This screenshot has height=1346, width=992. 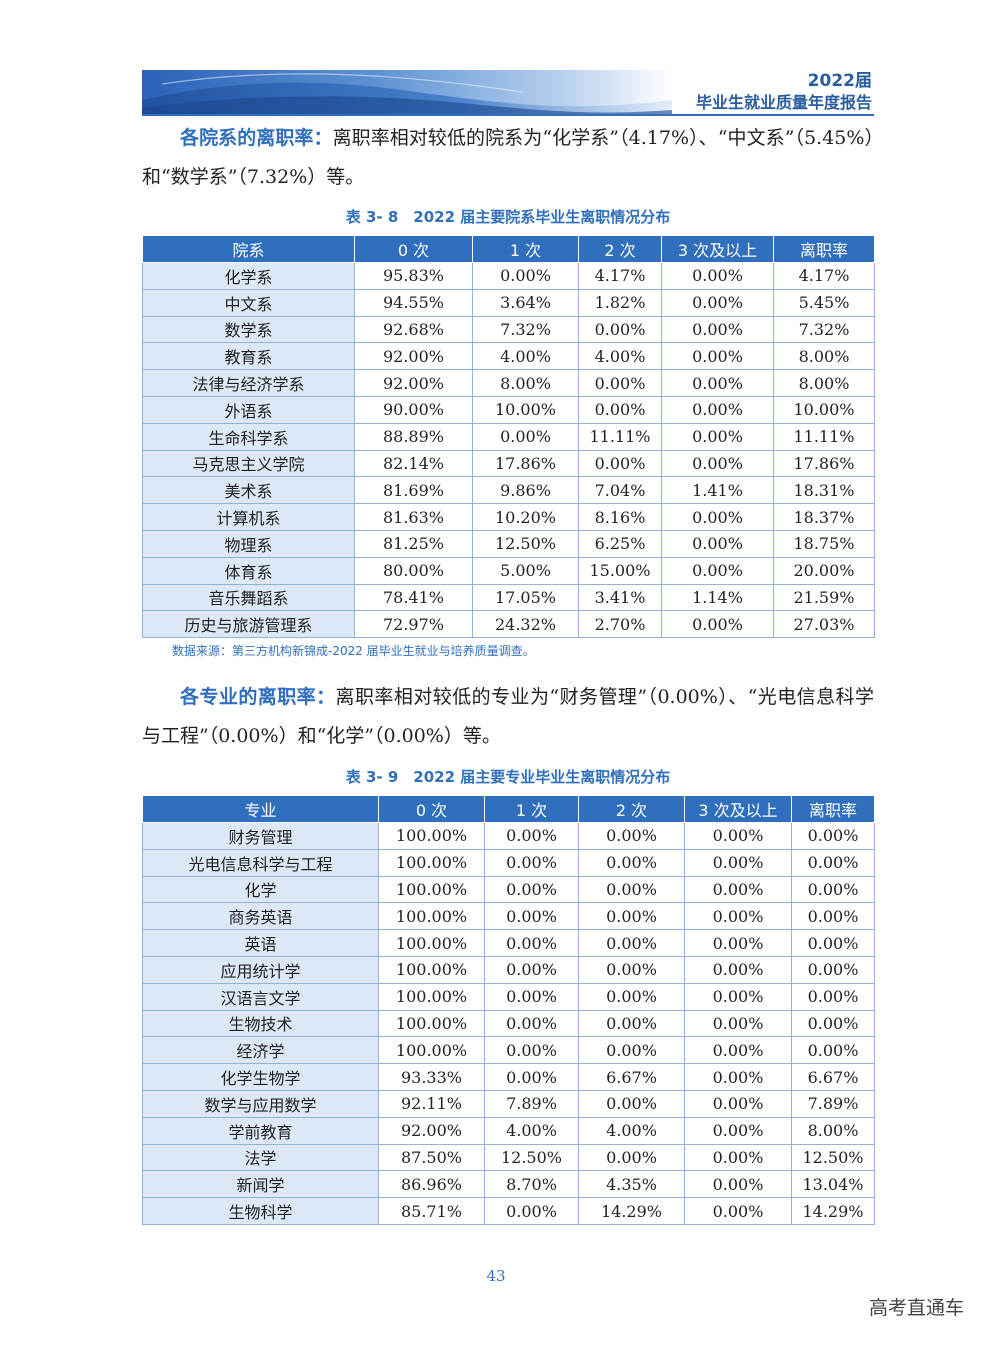 What do you see at coordinates (413, 543) in the screenshot?
I see `value-cell: 81.25%` at bounding box center [413, 543].